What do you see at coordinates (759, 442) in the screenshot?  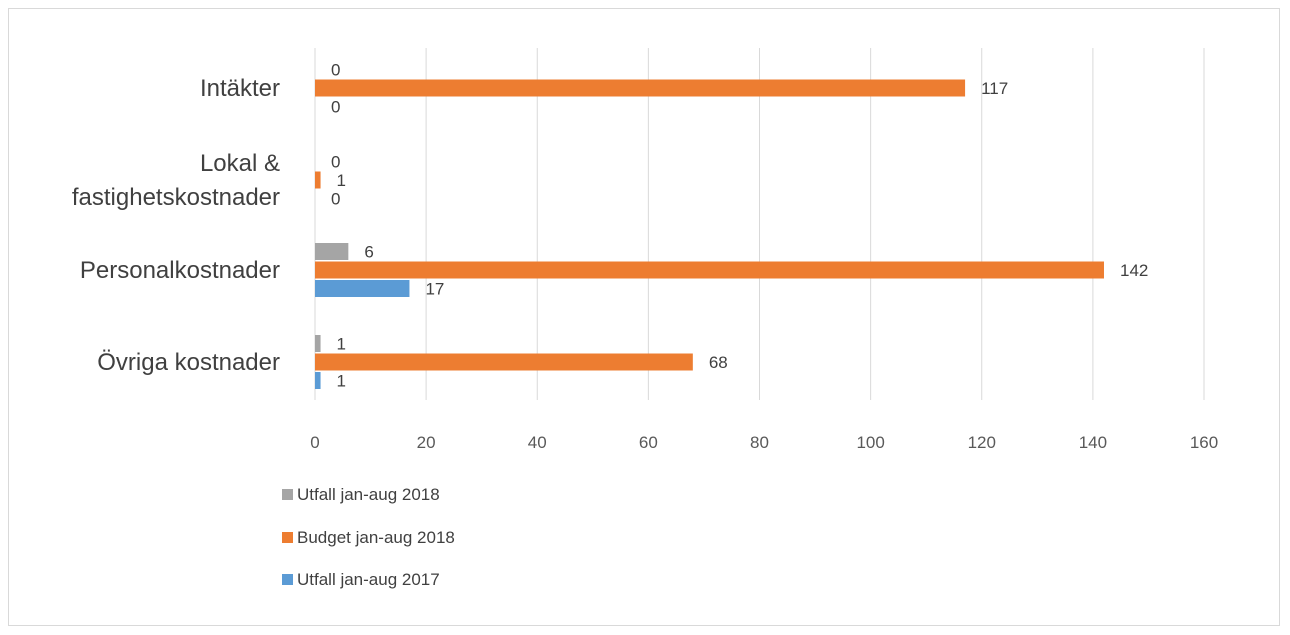 I see `x-tick-label: 80` at bounding box center [759, 442].